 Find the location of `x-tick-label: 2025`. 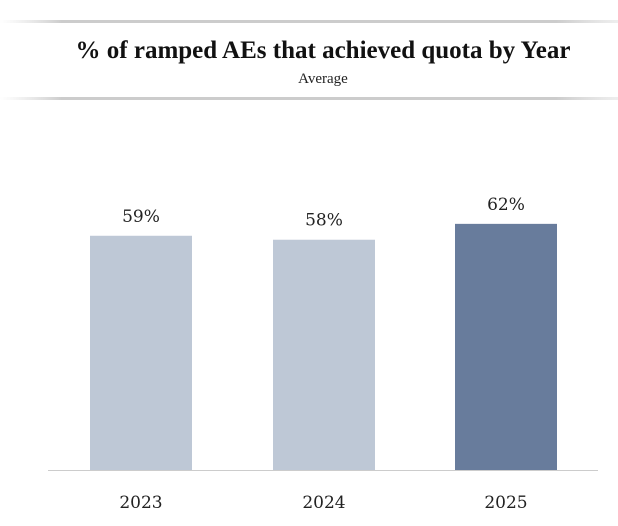

x-tick-label: 2025 is located at coordinates (505, 503).